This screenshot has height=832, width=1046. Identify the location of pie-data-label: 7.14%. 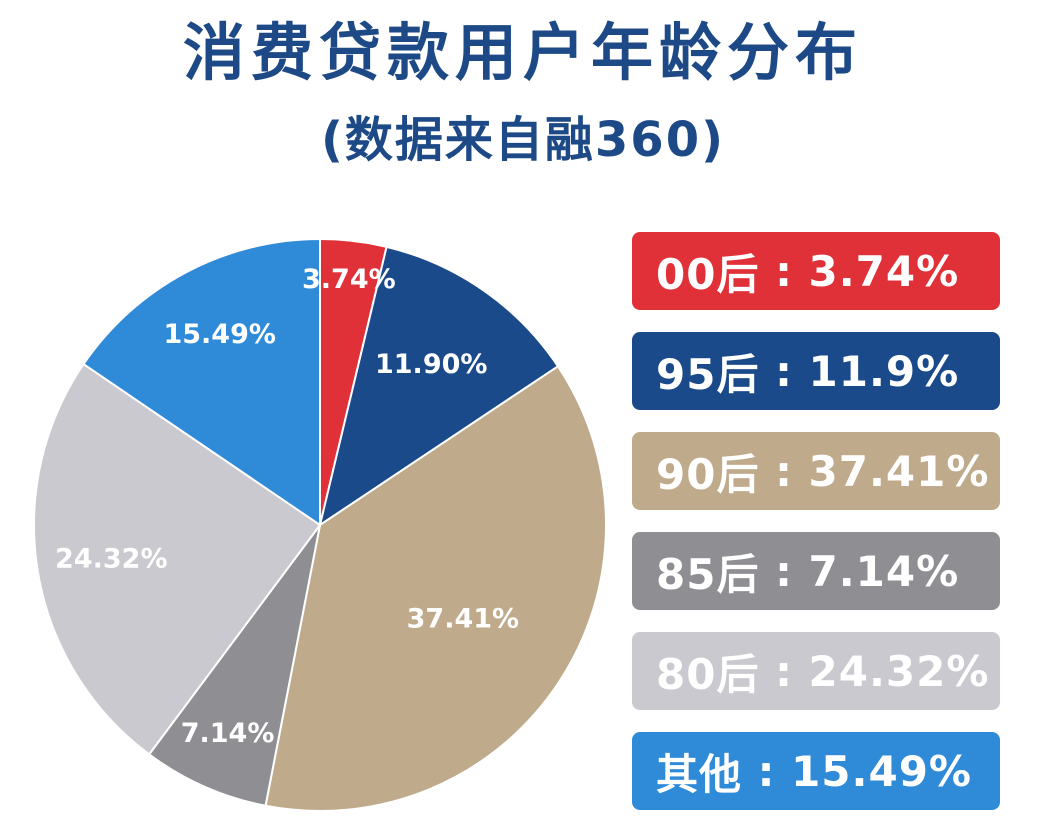
(228, 733).